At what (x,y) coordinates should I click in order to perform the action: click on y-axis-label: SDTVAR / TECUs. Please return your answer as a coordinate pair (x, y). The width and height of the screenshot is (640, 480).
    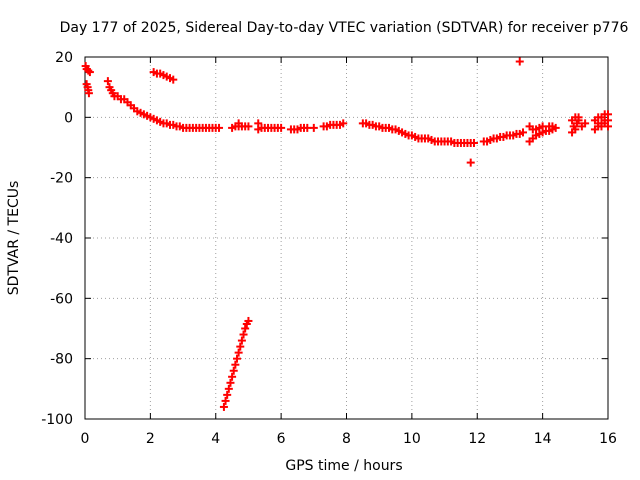
    Looking at the image, I should click on (14, 238).